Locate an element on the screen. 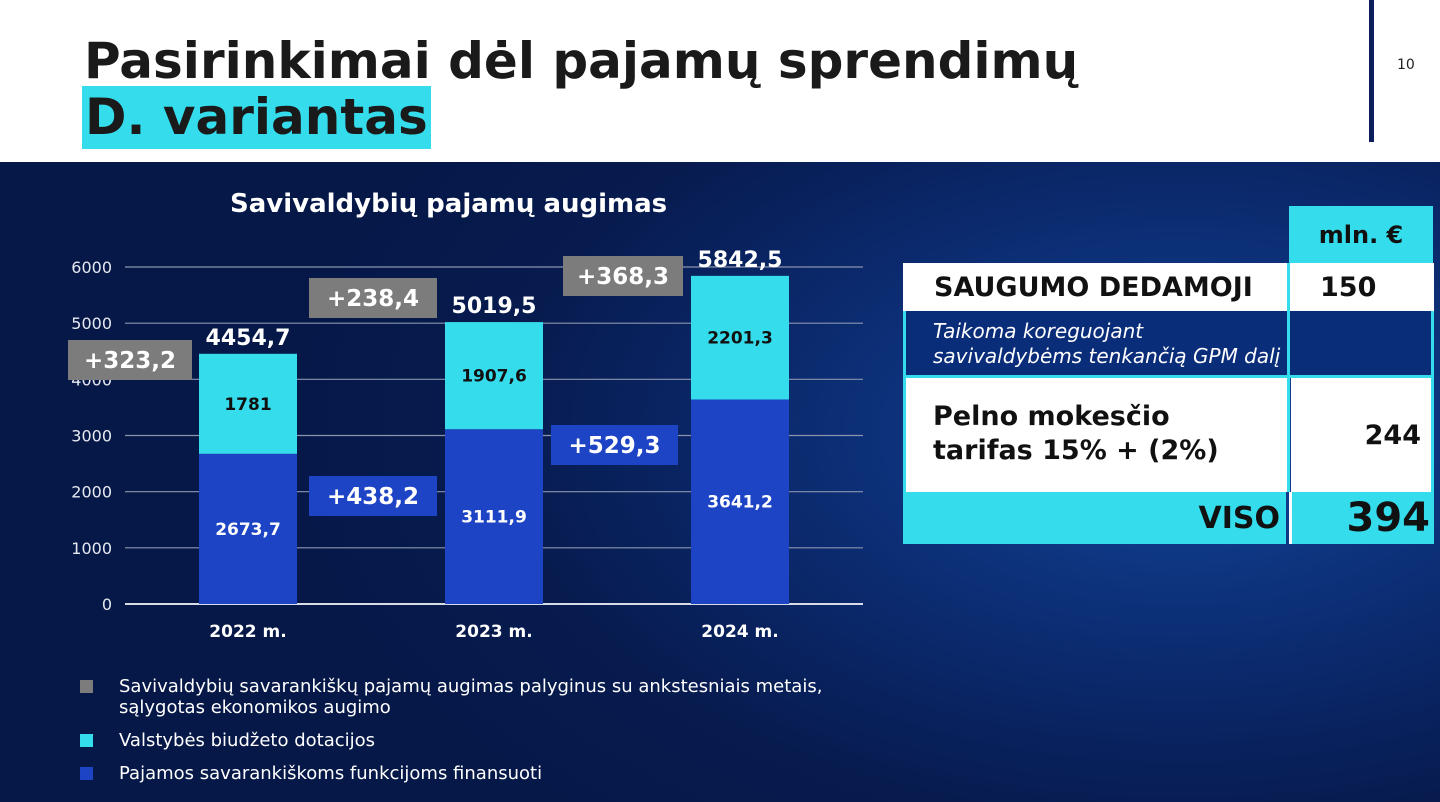 The image size is (1440, 802). legend-text-grants: Valstybės biudžeto dotacijos is located at coordinates (247, 740).